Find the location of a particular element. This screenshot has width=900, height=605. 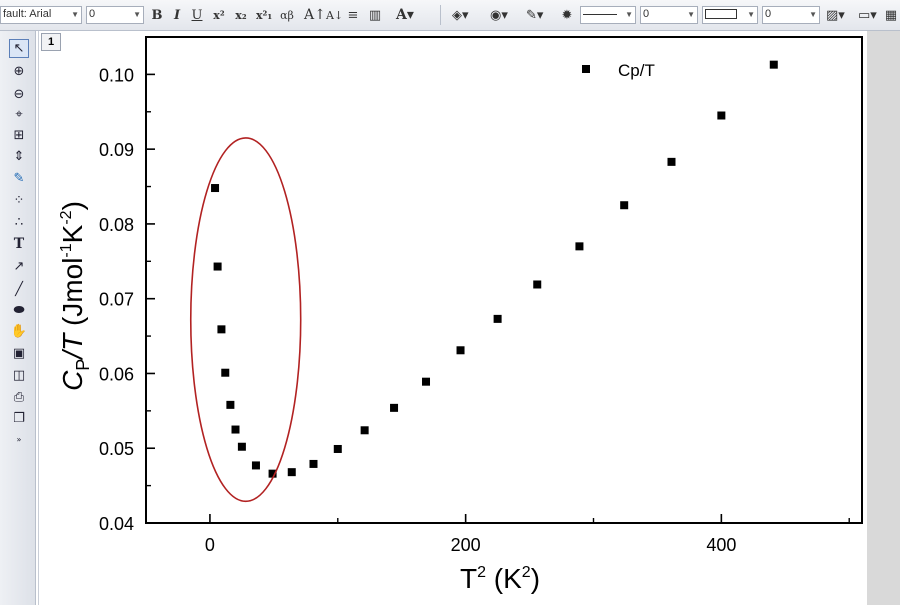

x-label-sup2: 2 is located at coordinates (526, 572).